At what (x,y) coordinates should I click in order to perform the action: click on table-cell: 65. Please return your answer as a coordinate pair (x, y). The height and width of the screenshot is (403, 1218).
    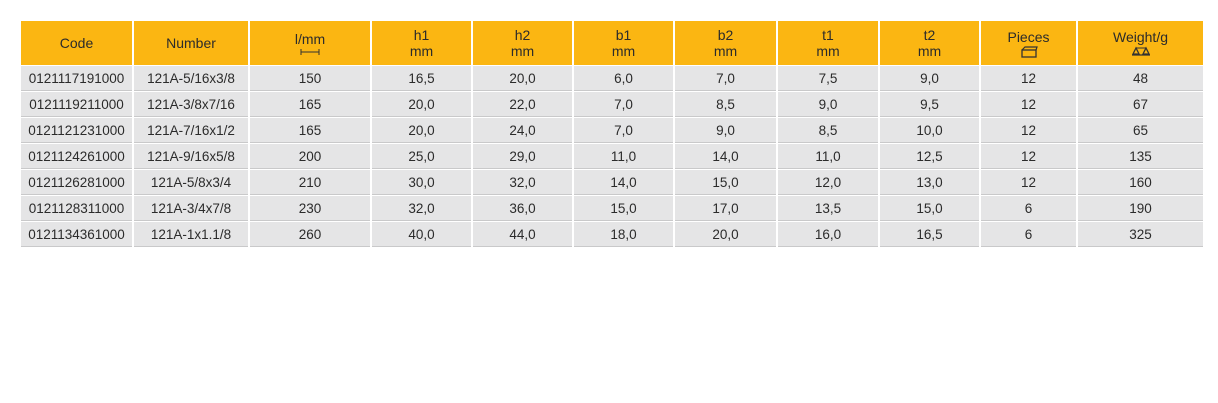
    Looking at the image, I should click on (1140, 130).